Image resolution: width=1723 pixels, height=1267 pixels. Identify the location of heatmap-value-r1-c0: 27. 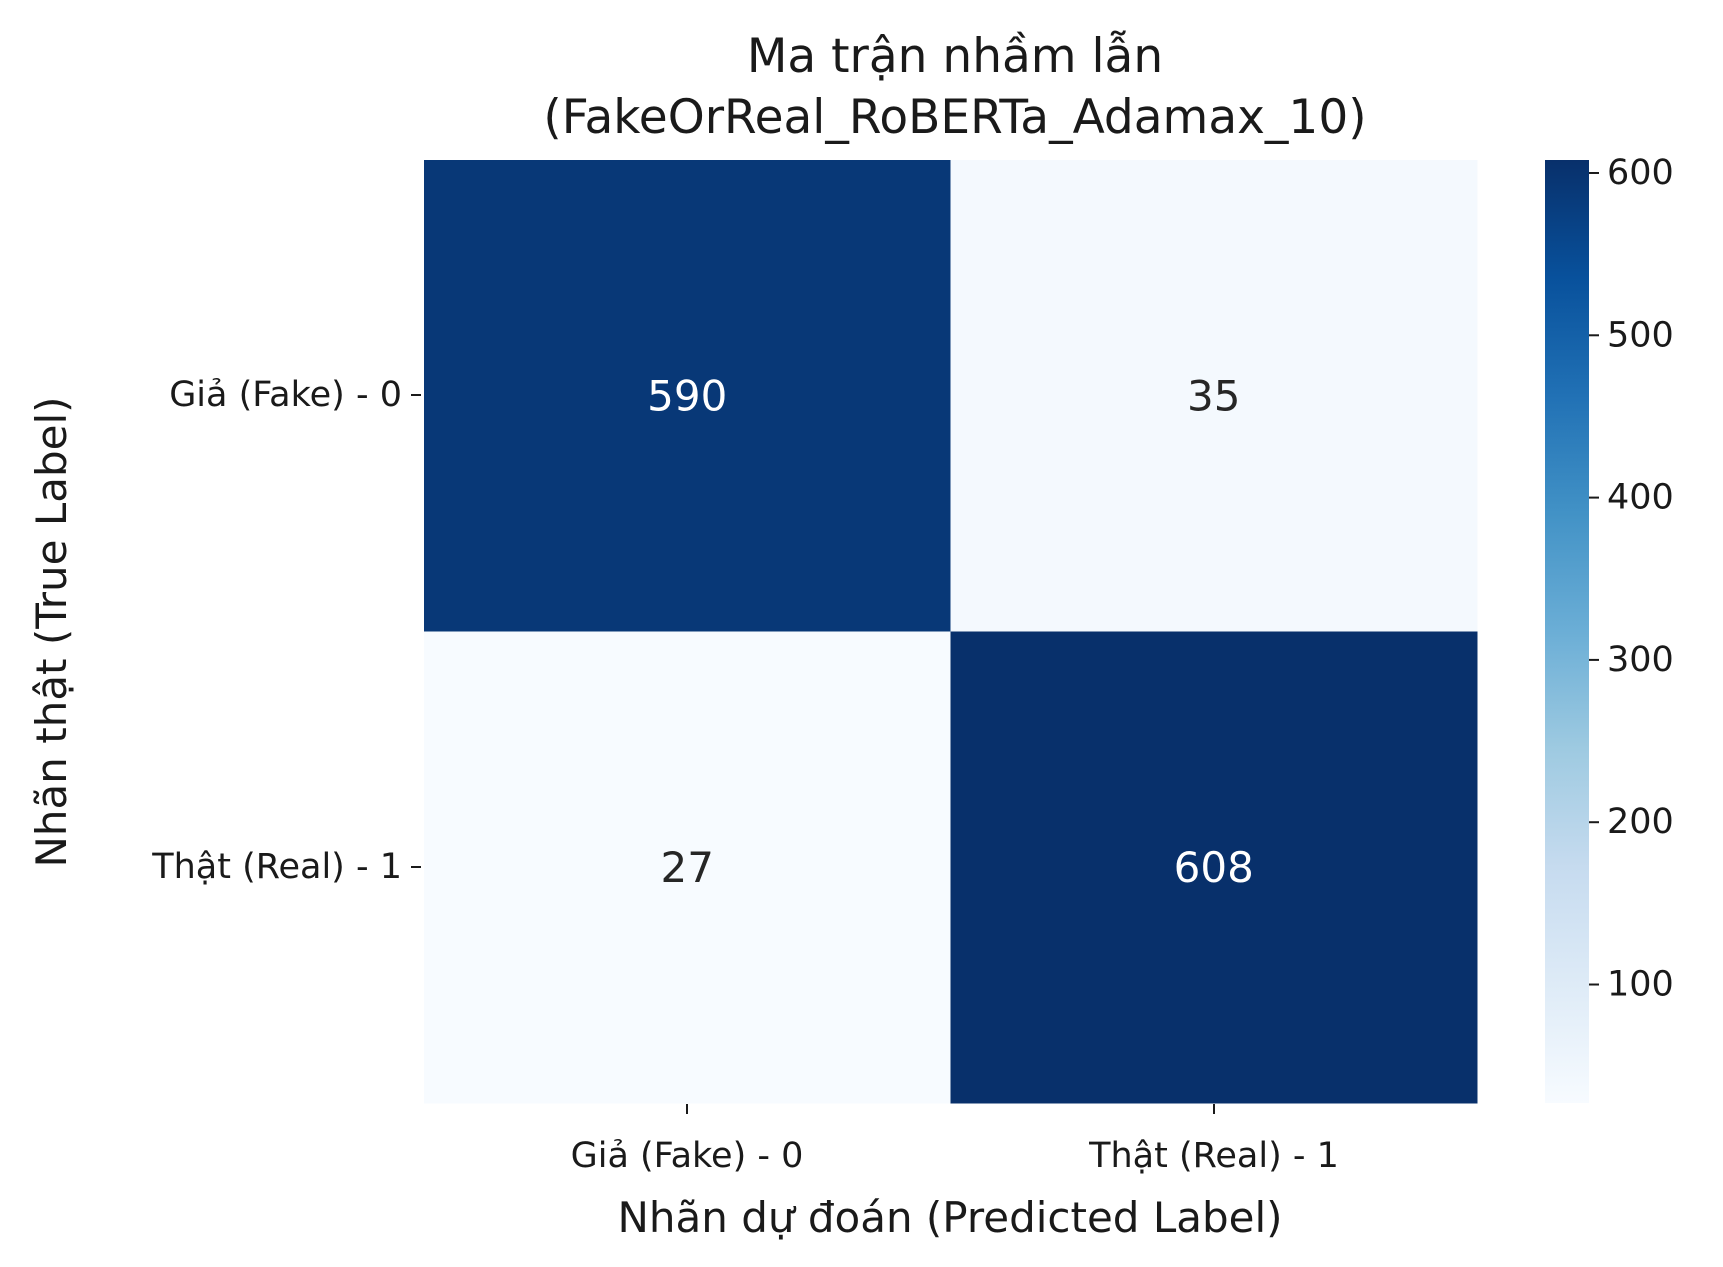
(687, 867).